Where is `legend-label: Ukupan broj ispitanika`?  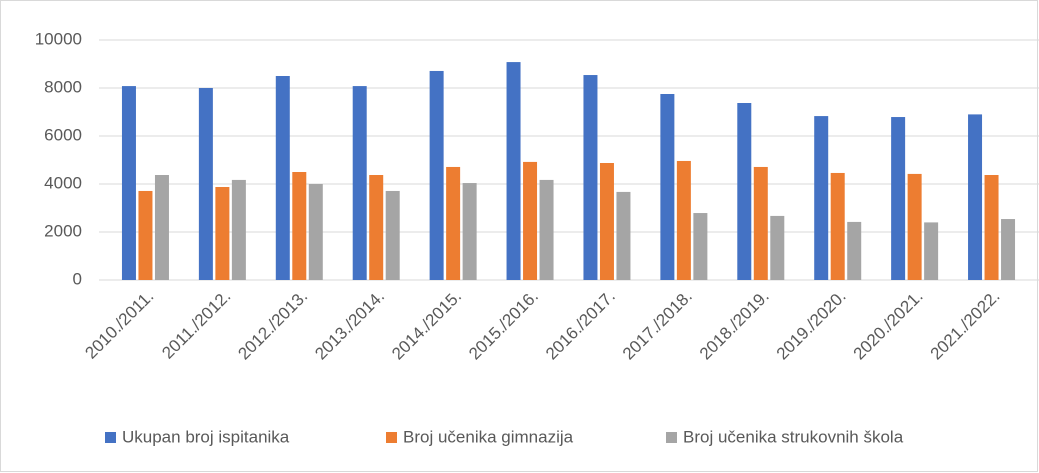 legend-label: Ukupan broj ispitanika is located at coordinates (206, 436).